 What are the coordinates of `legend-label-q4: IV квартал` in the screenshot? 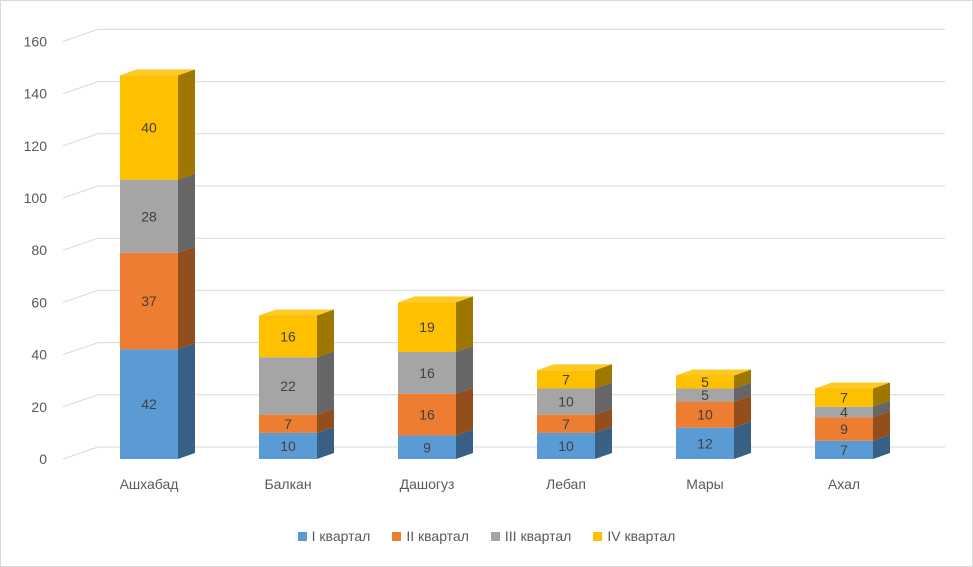 It's located at (641, 536).